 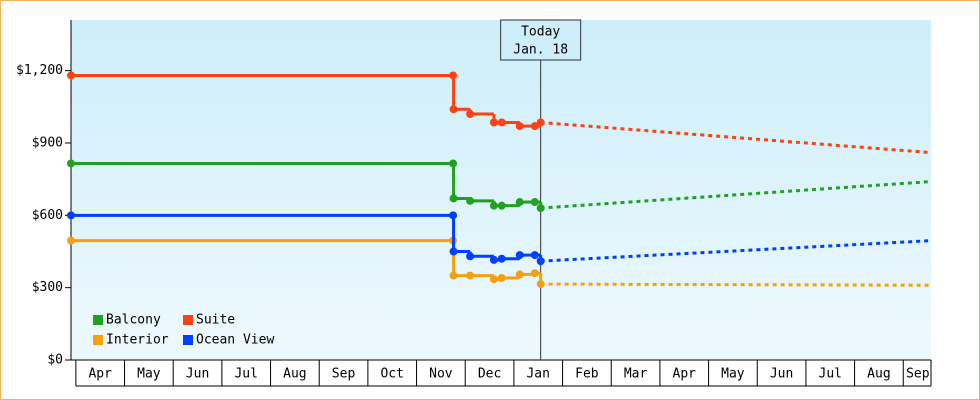 I want to click on x-tick-label: Nov, so click(x=441, y=374).